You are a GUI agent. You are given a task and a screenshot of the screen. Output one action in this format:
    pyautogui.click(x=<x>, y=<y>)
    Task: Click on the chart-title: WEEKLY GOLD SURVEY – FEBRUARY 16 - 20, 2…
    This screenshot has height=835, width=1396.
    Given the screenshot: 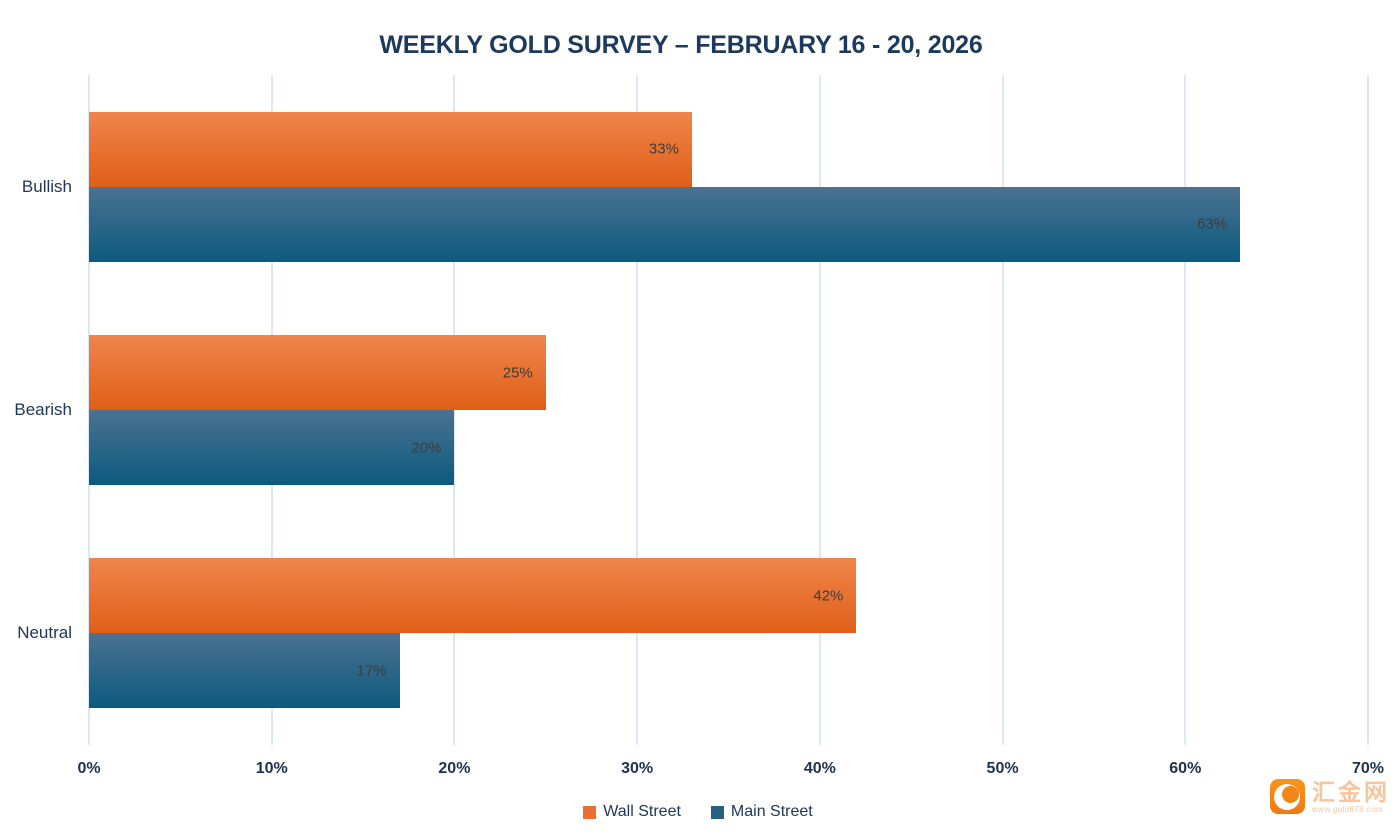 What is the action you would take?
    pyautogui.click(x=681, y=45)
    